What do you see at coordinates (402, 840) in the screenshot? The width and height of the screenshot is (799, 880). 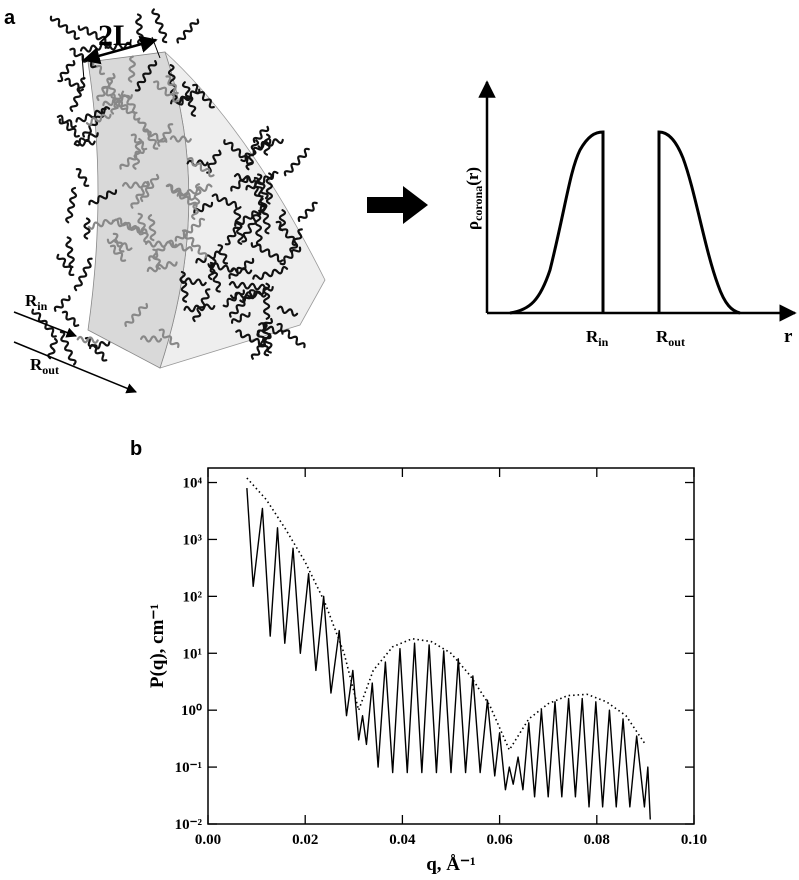 I see `x-tick-label: 0.04` at bounding box center [402, 840].